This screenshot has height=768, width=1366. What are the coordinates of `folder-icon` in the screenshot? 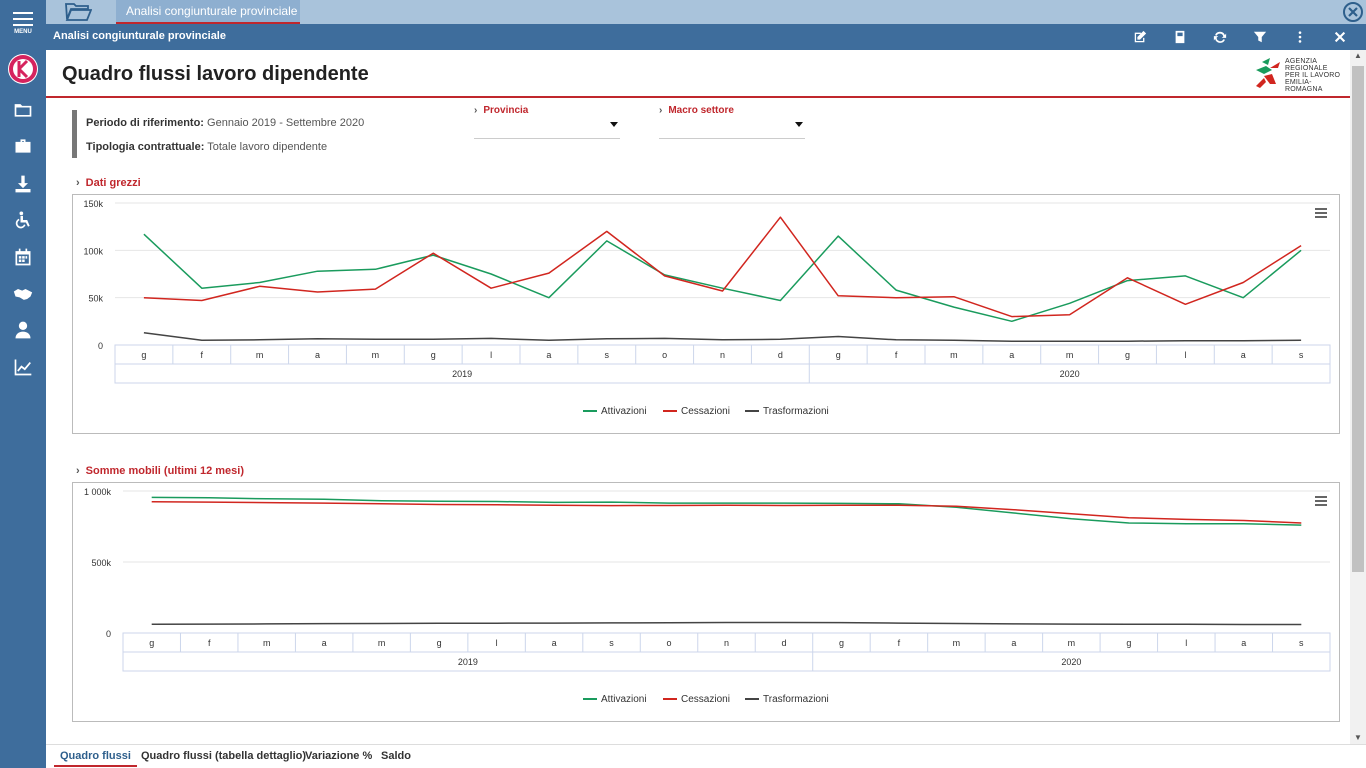 It's located at (23, 110).